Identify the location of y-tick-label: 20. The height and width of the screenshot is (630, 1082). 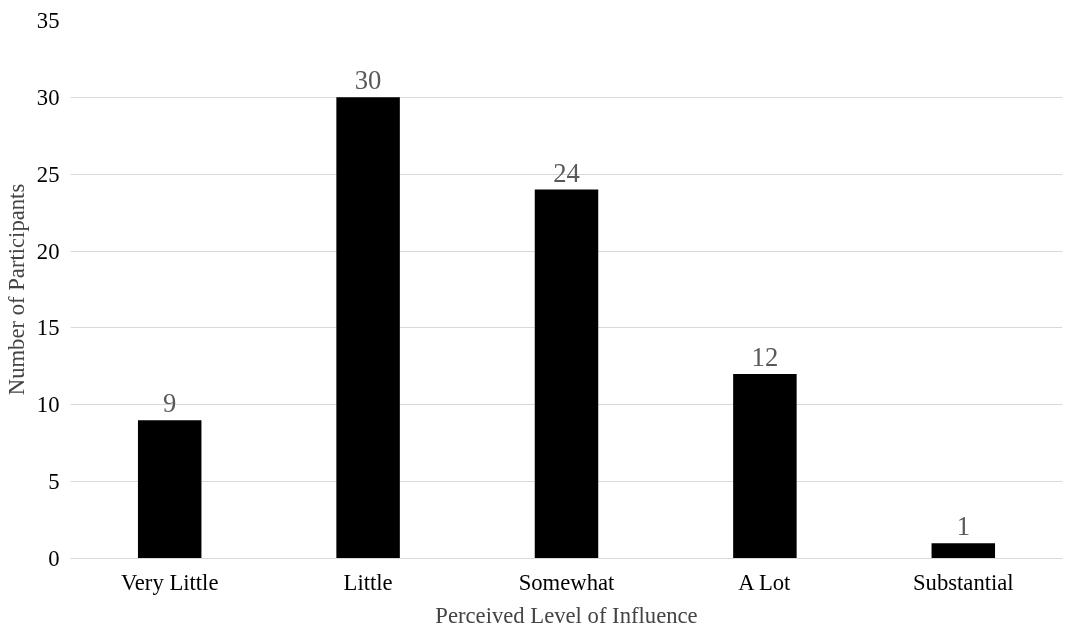
(48, 251).